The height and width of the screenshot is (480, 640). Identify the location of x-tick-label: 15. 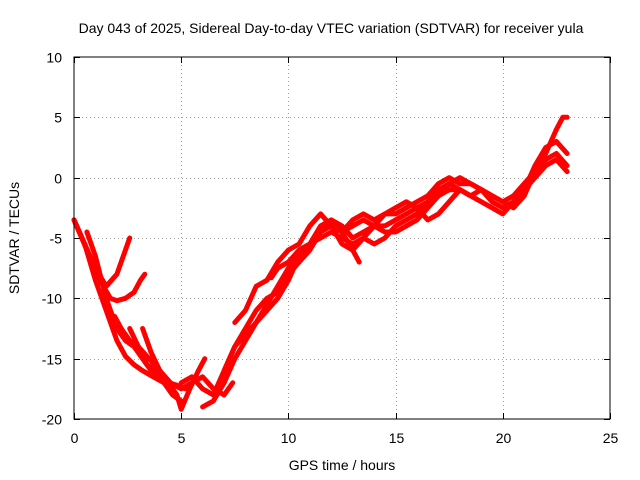
(397, 438).